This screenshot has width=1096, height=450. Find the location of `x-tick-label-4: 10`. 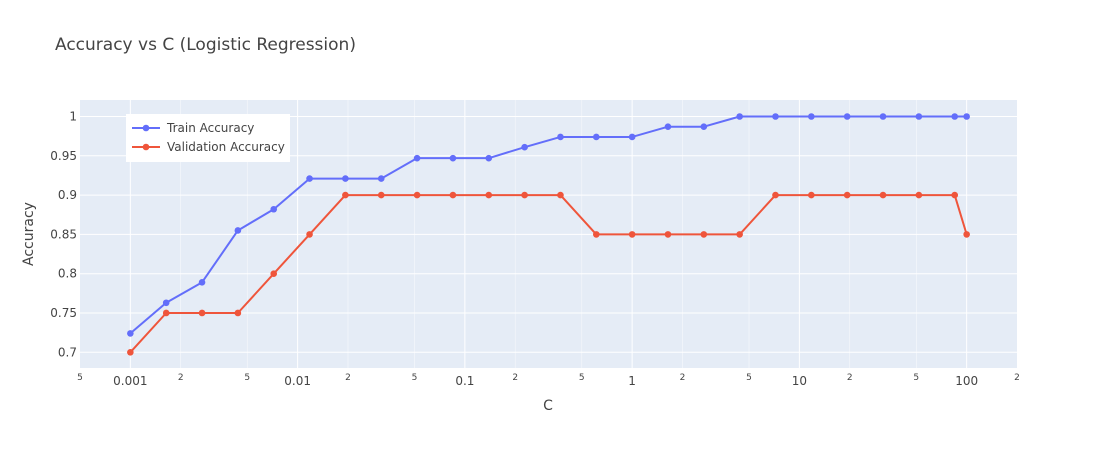

x-tick-label-4: 10 is located at coordinates (799, 381).